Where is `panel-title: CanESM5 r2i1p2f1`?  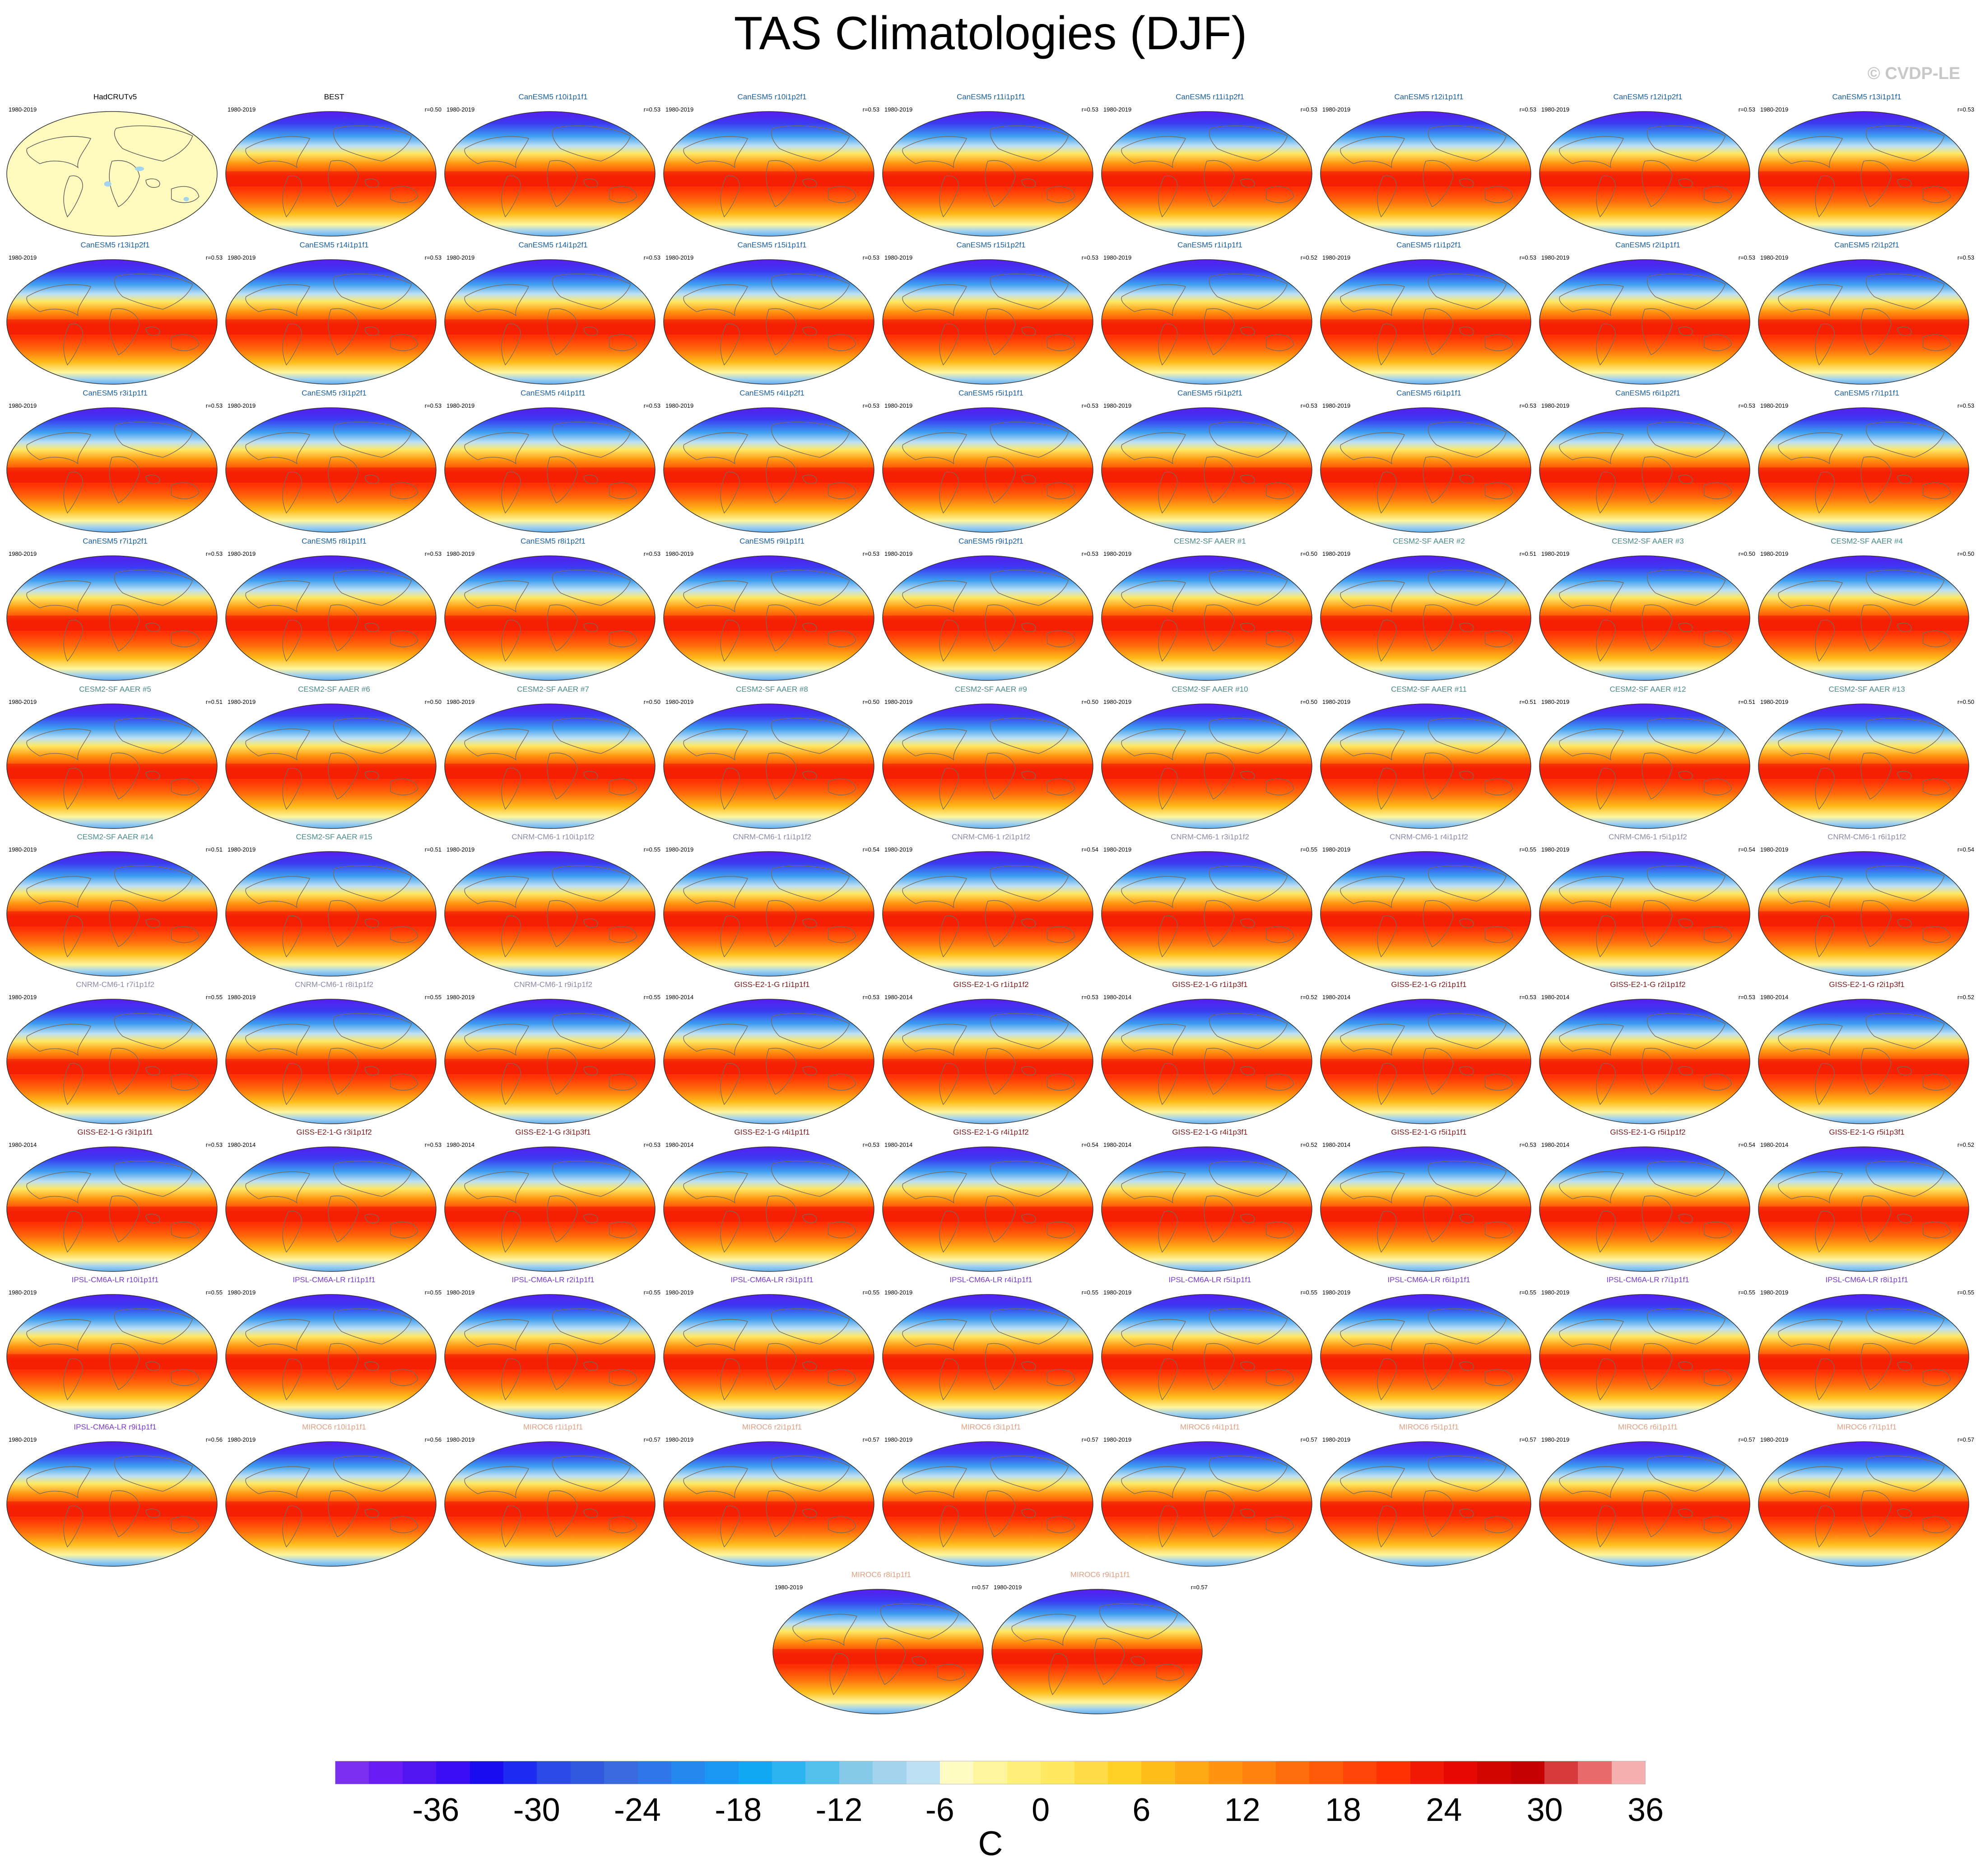
panel-title: CanESM5 r2i1p2f1 is located at coordinates (1866, 245).